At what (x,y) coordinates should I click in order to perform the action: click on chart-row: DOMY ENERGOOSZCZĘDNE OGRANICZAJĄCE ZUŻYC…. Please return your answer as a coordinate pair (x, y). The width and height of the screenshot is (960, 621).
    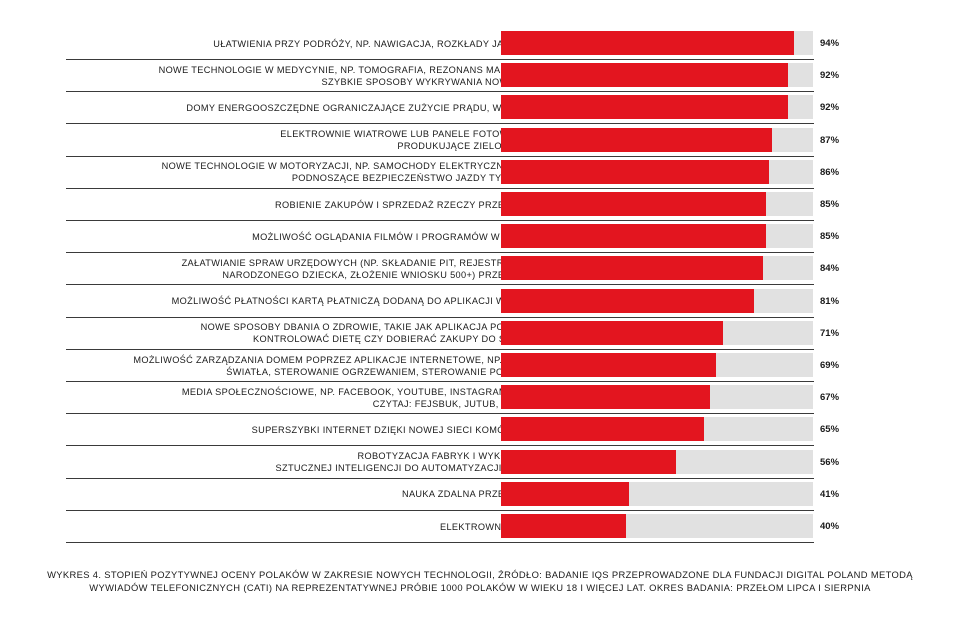
    Looking at the image, I should click on (452, 108).